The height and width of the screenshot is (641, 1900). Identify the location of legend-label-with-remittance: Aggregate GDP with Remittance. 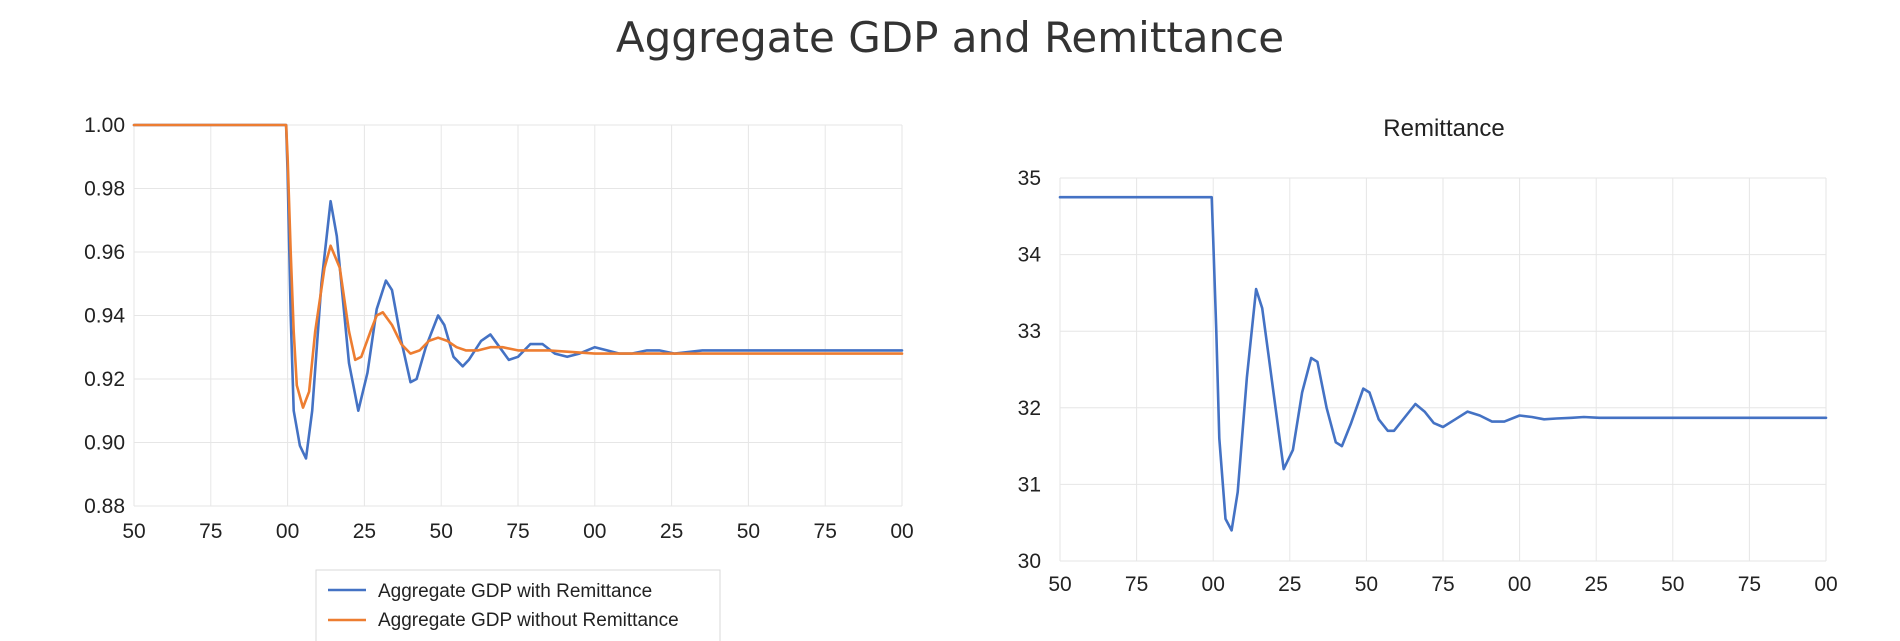
(515, 591).